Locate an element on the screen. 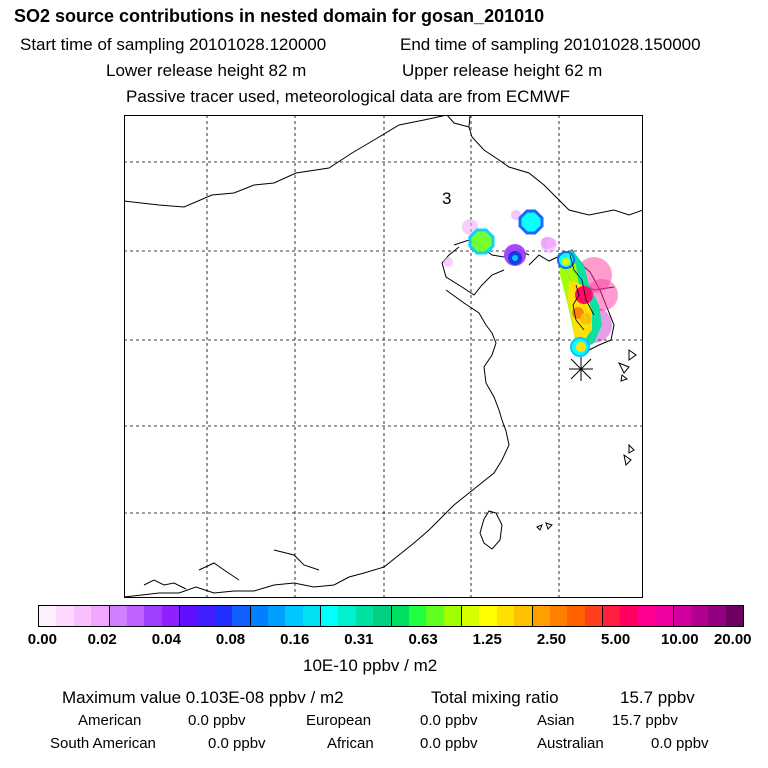  plume-layer is located at coordinates (530, 283).